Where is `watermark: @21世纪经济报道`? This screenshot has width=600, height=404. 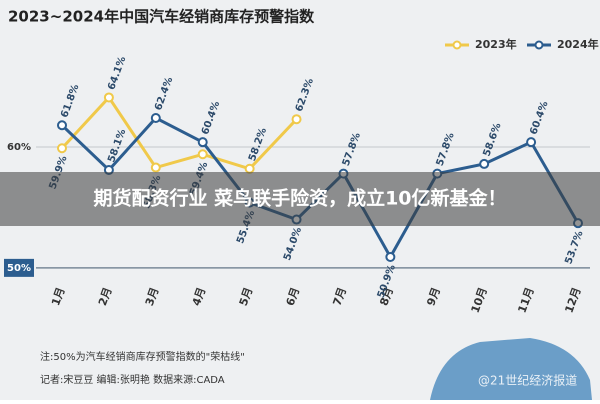
watermark: @21世纪经济报道 is located at coordinates (527, 380).